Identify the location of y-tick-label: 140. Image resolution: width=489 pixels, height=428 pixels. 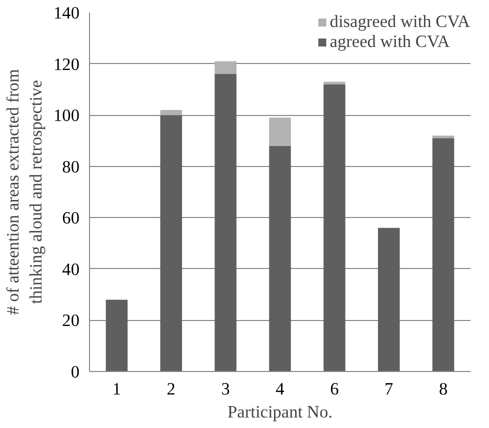
(67, 13).